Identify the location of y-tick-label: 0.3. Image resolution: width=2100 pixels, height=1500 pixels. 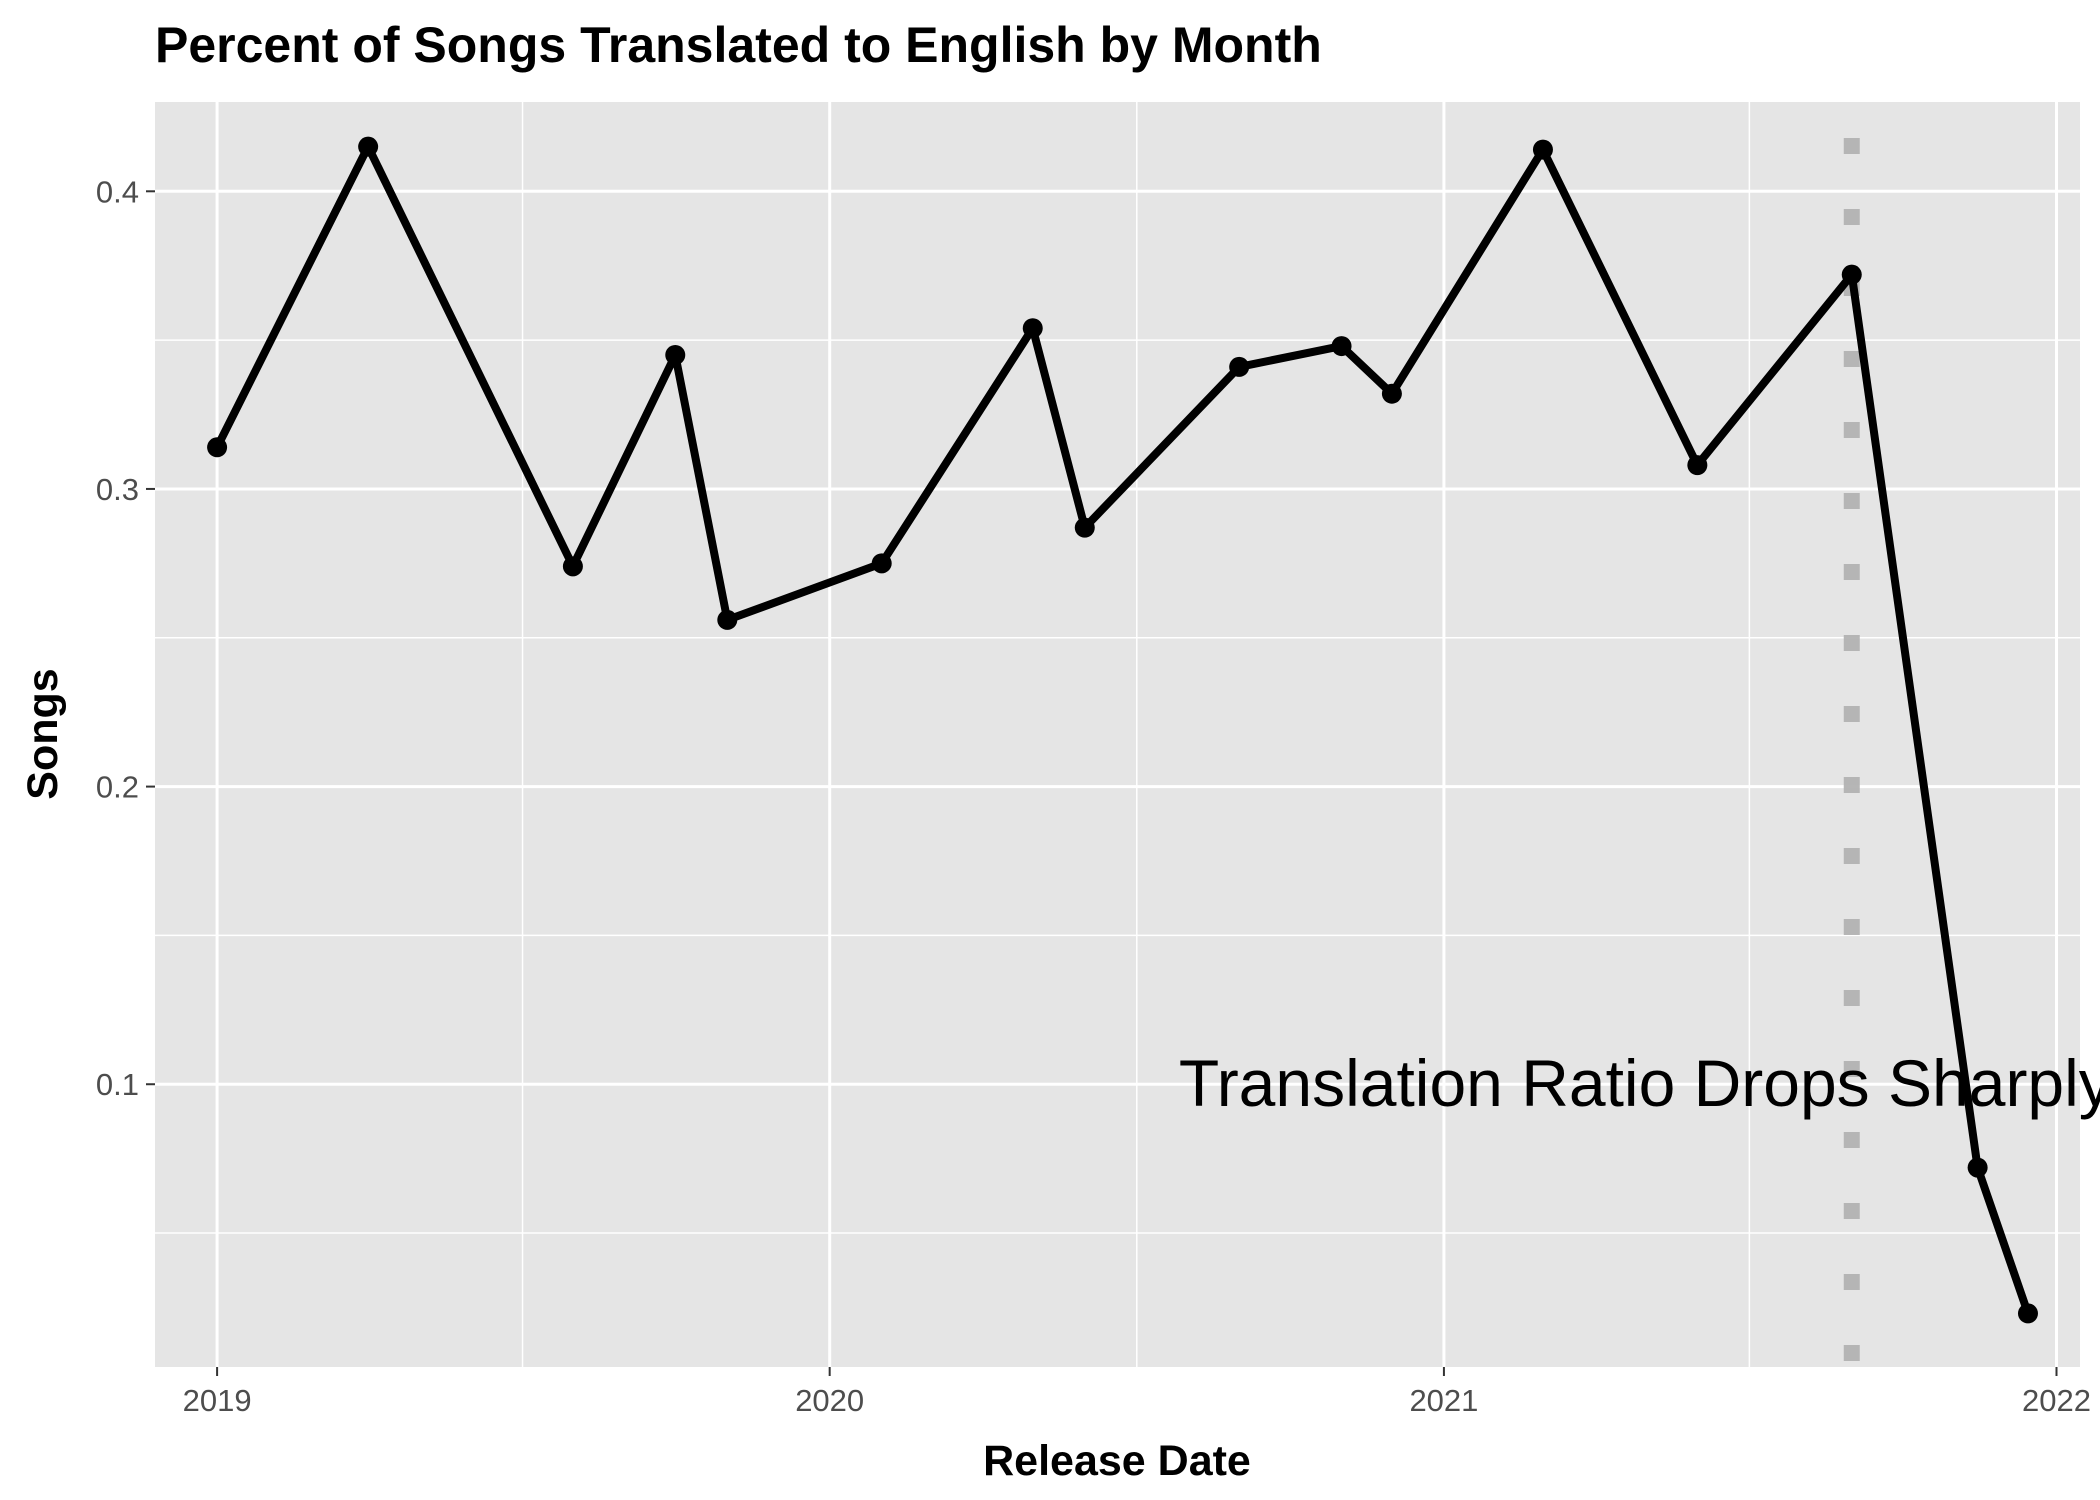
(117, 489).